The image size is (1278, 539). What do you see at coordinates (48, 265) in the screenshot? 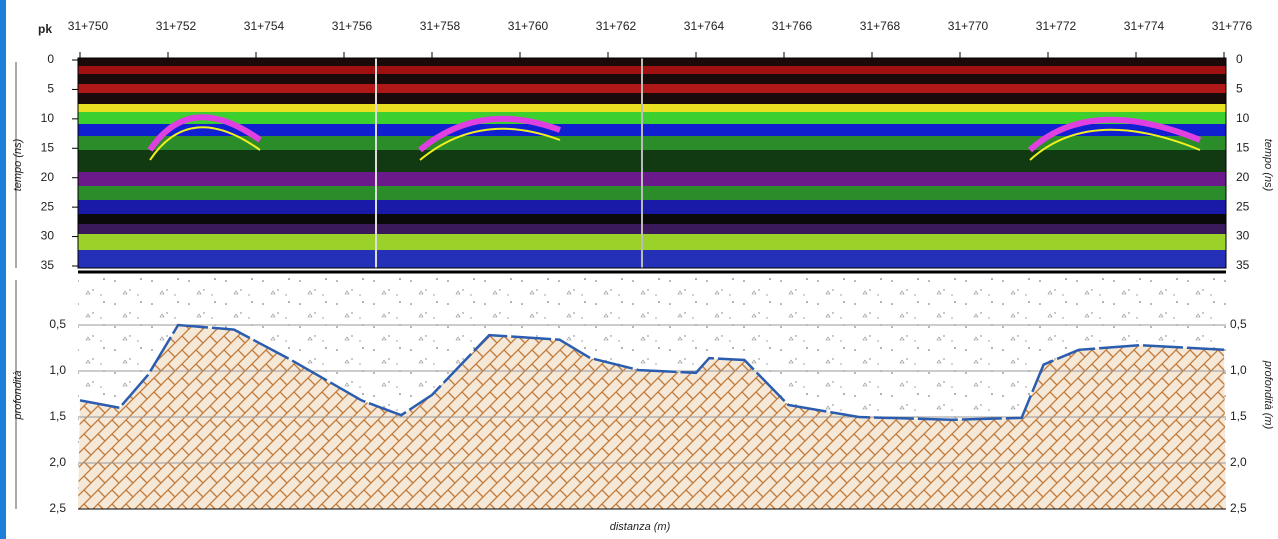
I see `time-tick-label: 35` at bounding box center [48, 265].